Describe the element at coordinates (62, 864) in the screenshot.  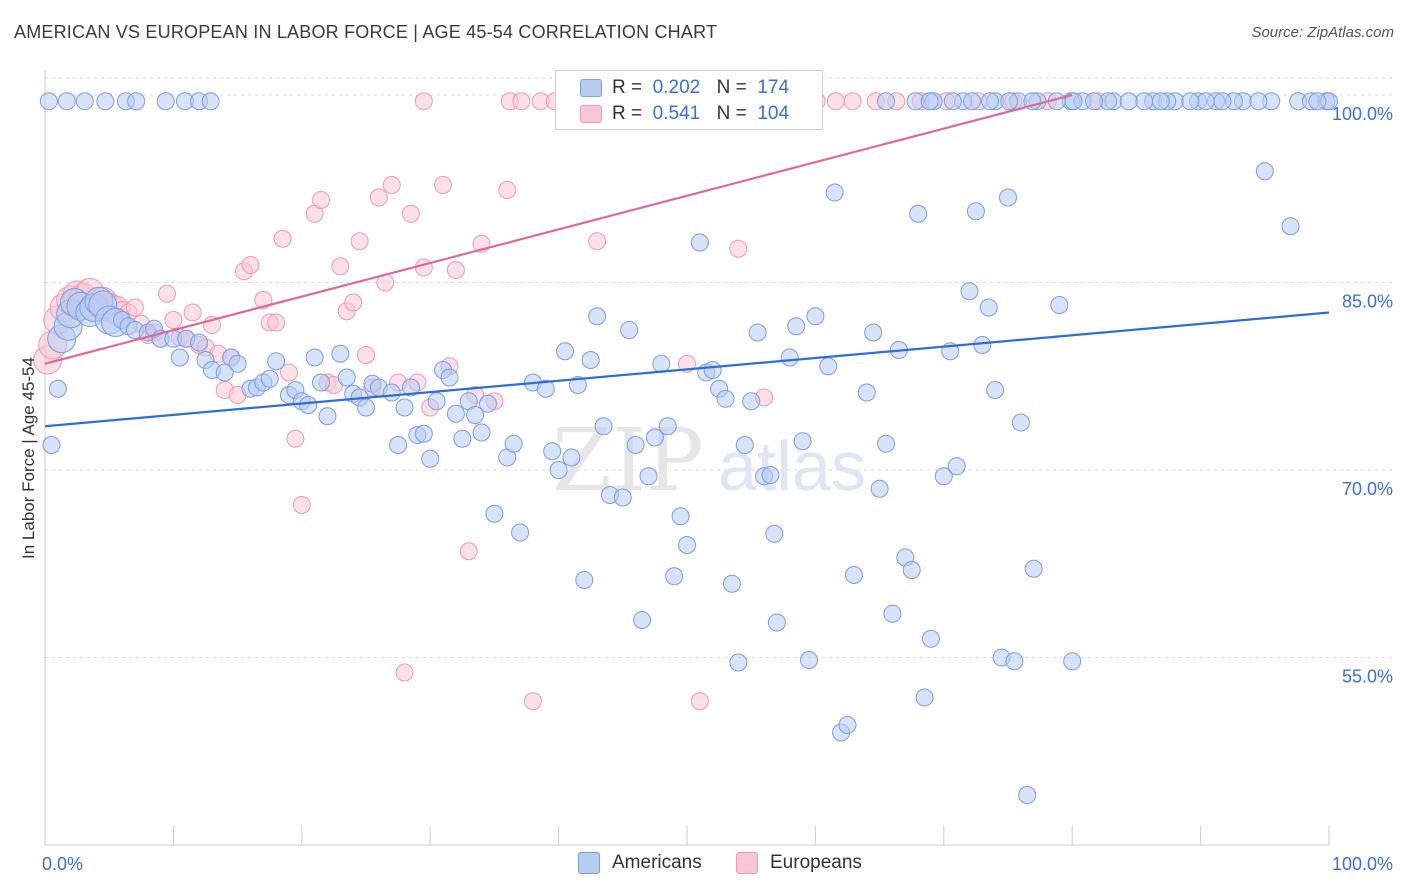
I see `x-tick-label-min: 0.0%` at that location.